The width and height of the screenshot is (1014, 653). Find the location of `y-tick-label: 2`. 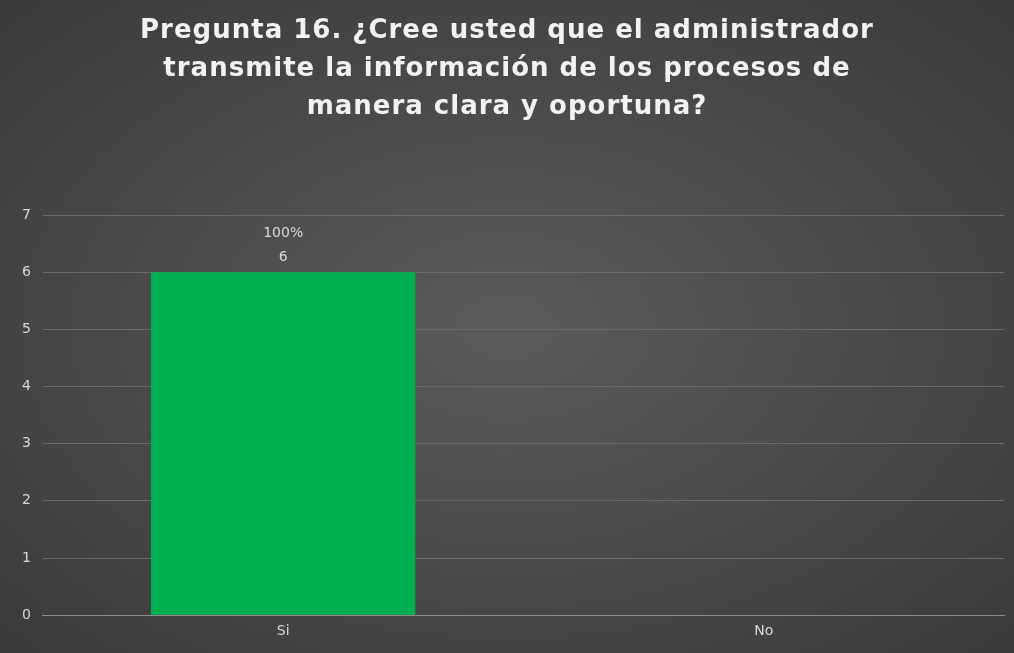

y-tick-label: 2 is located at coordinates (26, 499).